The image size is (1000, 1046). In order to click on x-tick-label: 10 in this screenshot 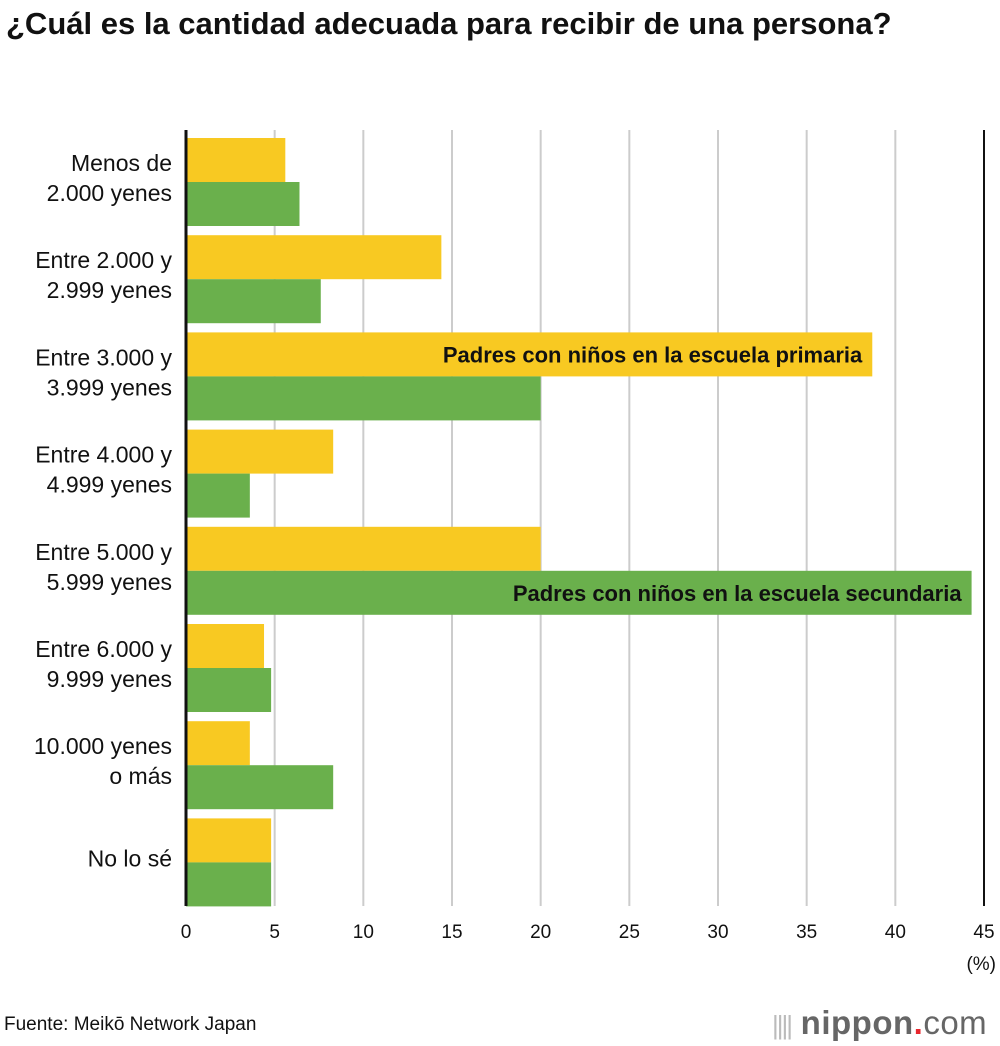, I will do `click(363, 932)`.